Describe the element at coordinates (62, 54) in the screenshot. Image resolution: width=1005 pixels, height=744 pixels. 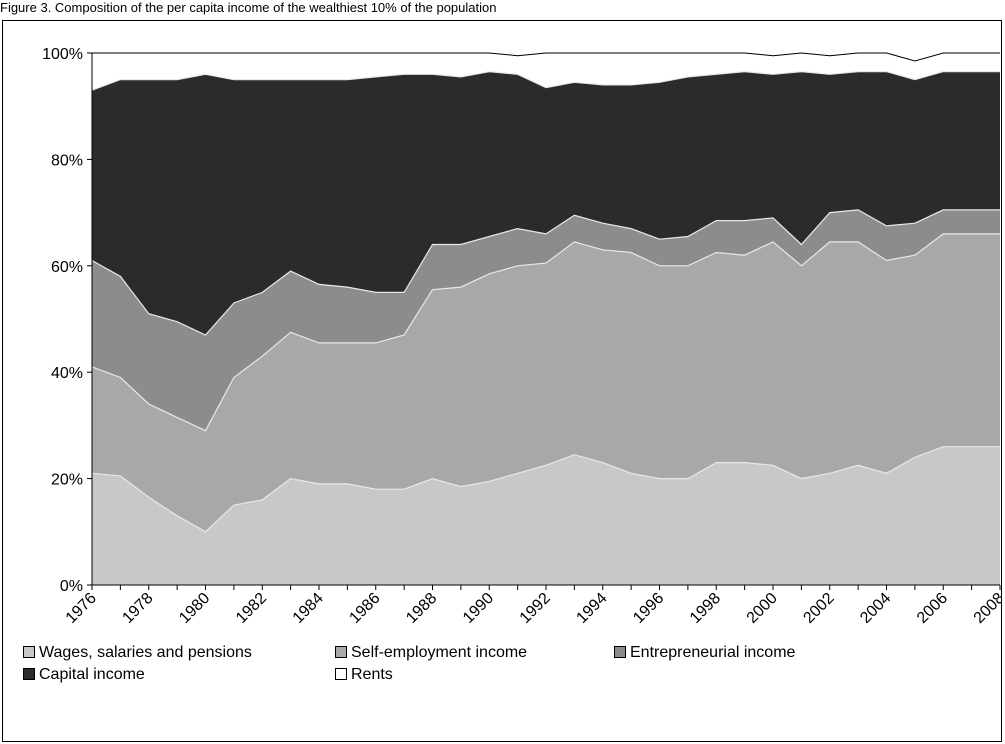
I see `y-tick-label: 100%` at that location.